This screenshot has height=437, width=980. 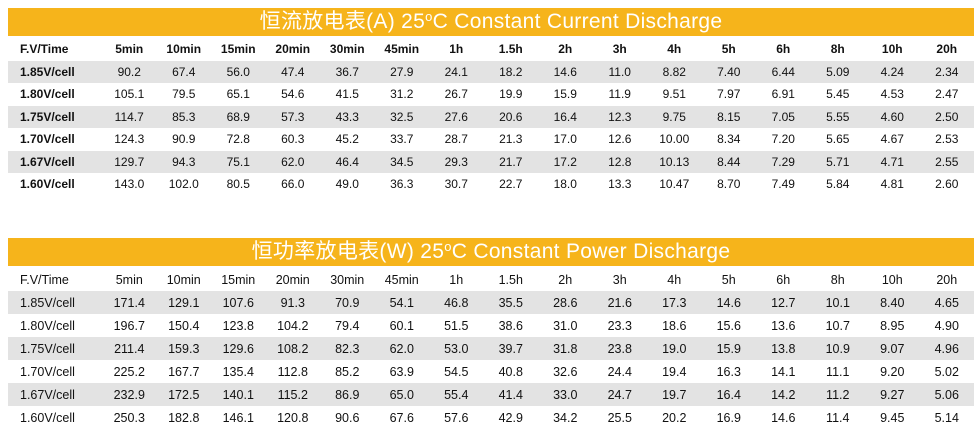 I want to click on value-cell: 18.0, so click(x=565, y=184).